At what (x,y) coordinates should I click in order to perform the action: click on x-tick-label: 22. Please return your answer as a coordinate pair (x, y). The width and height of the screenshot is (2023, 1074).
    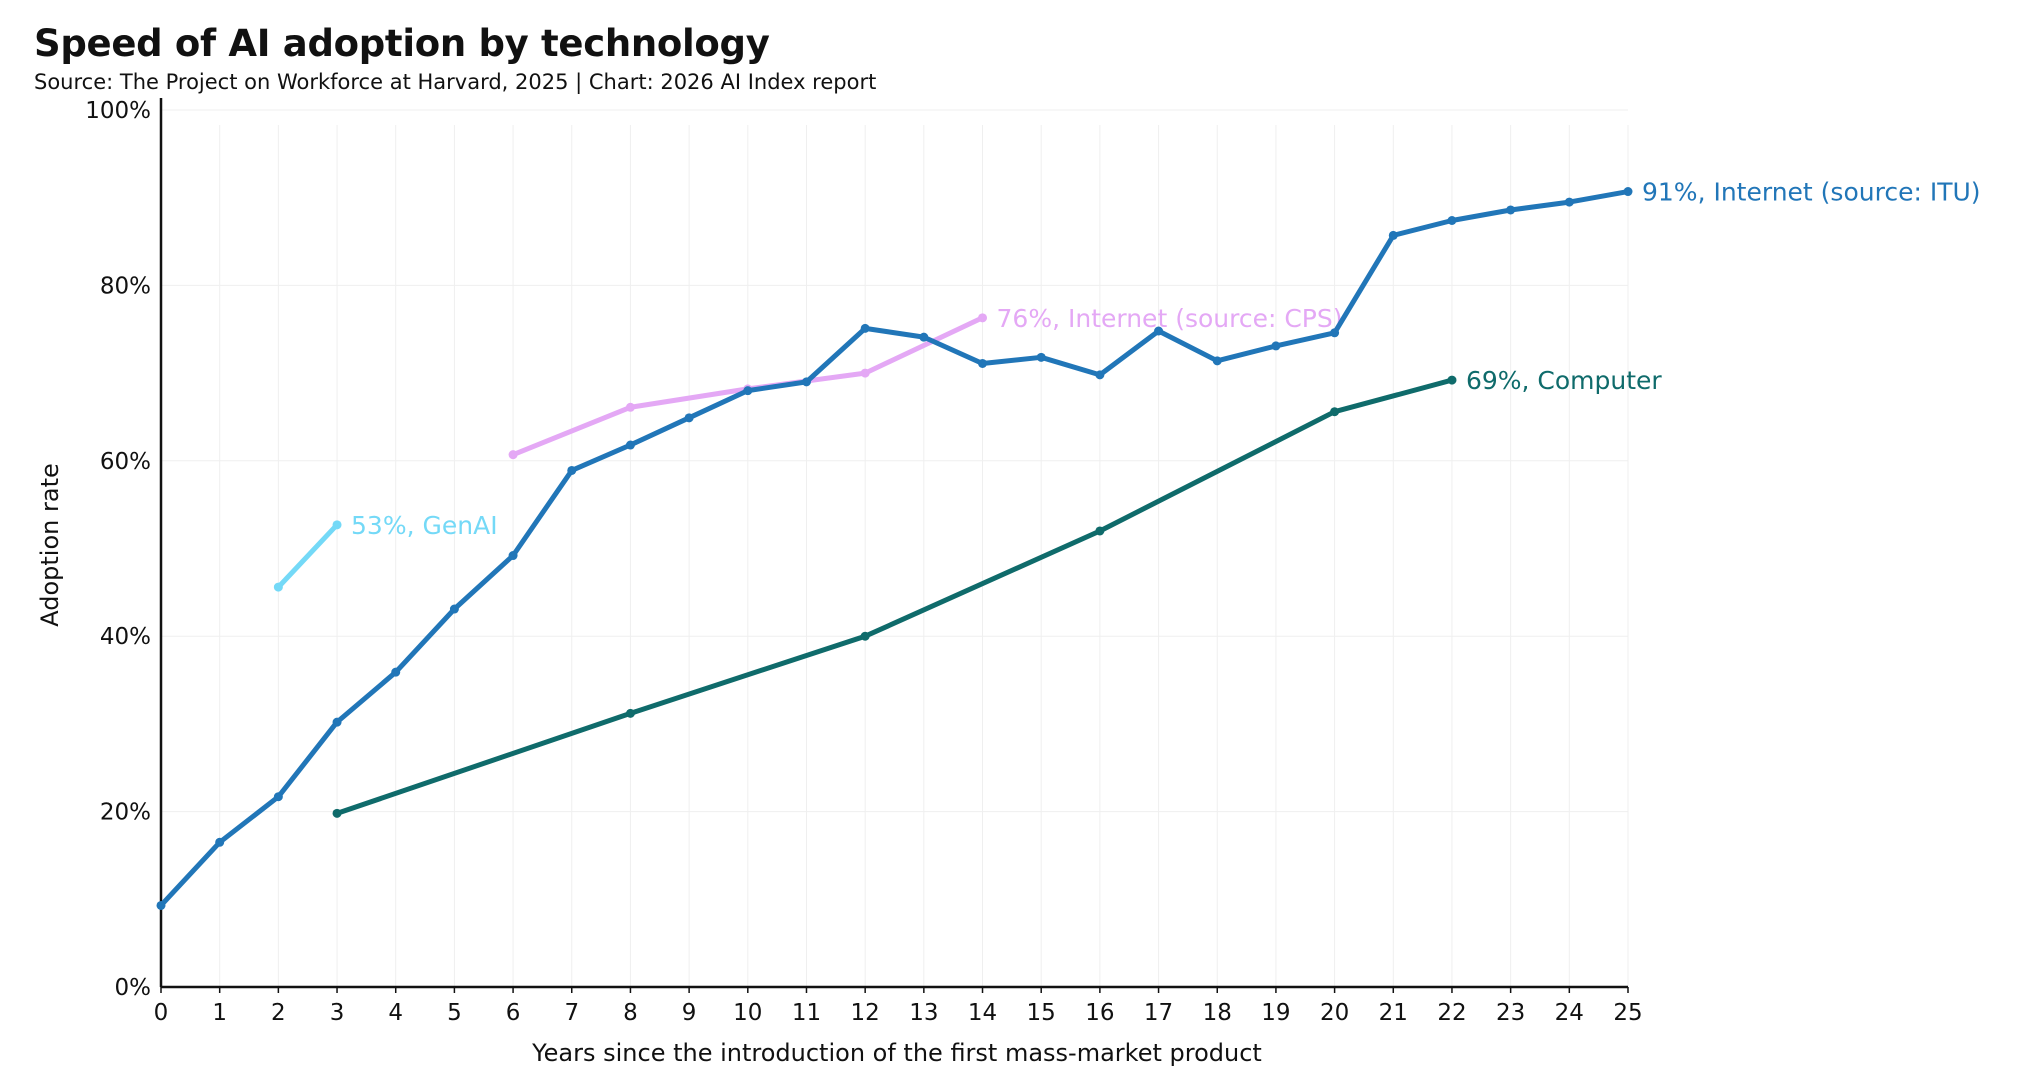
    Looking at the image, I should click on (1451, 1013).